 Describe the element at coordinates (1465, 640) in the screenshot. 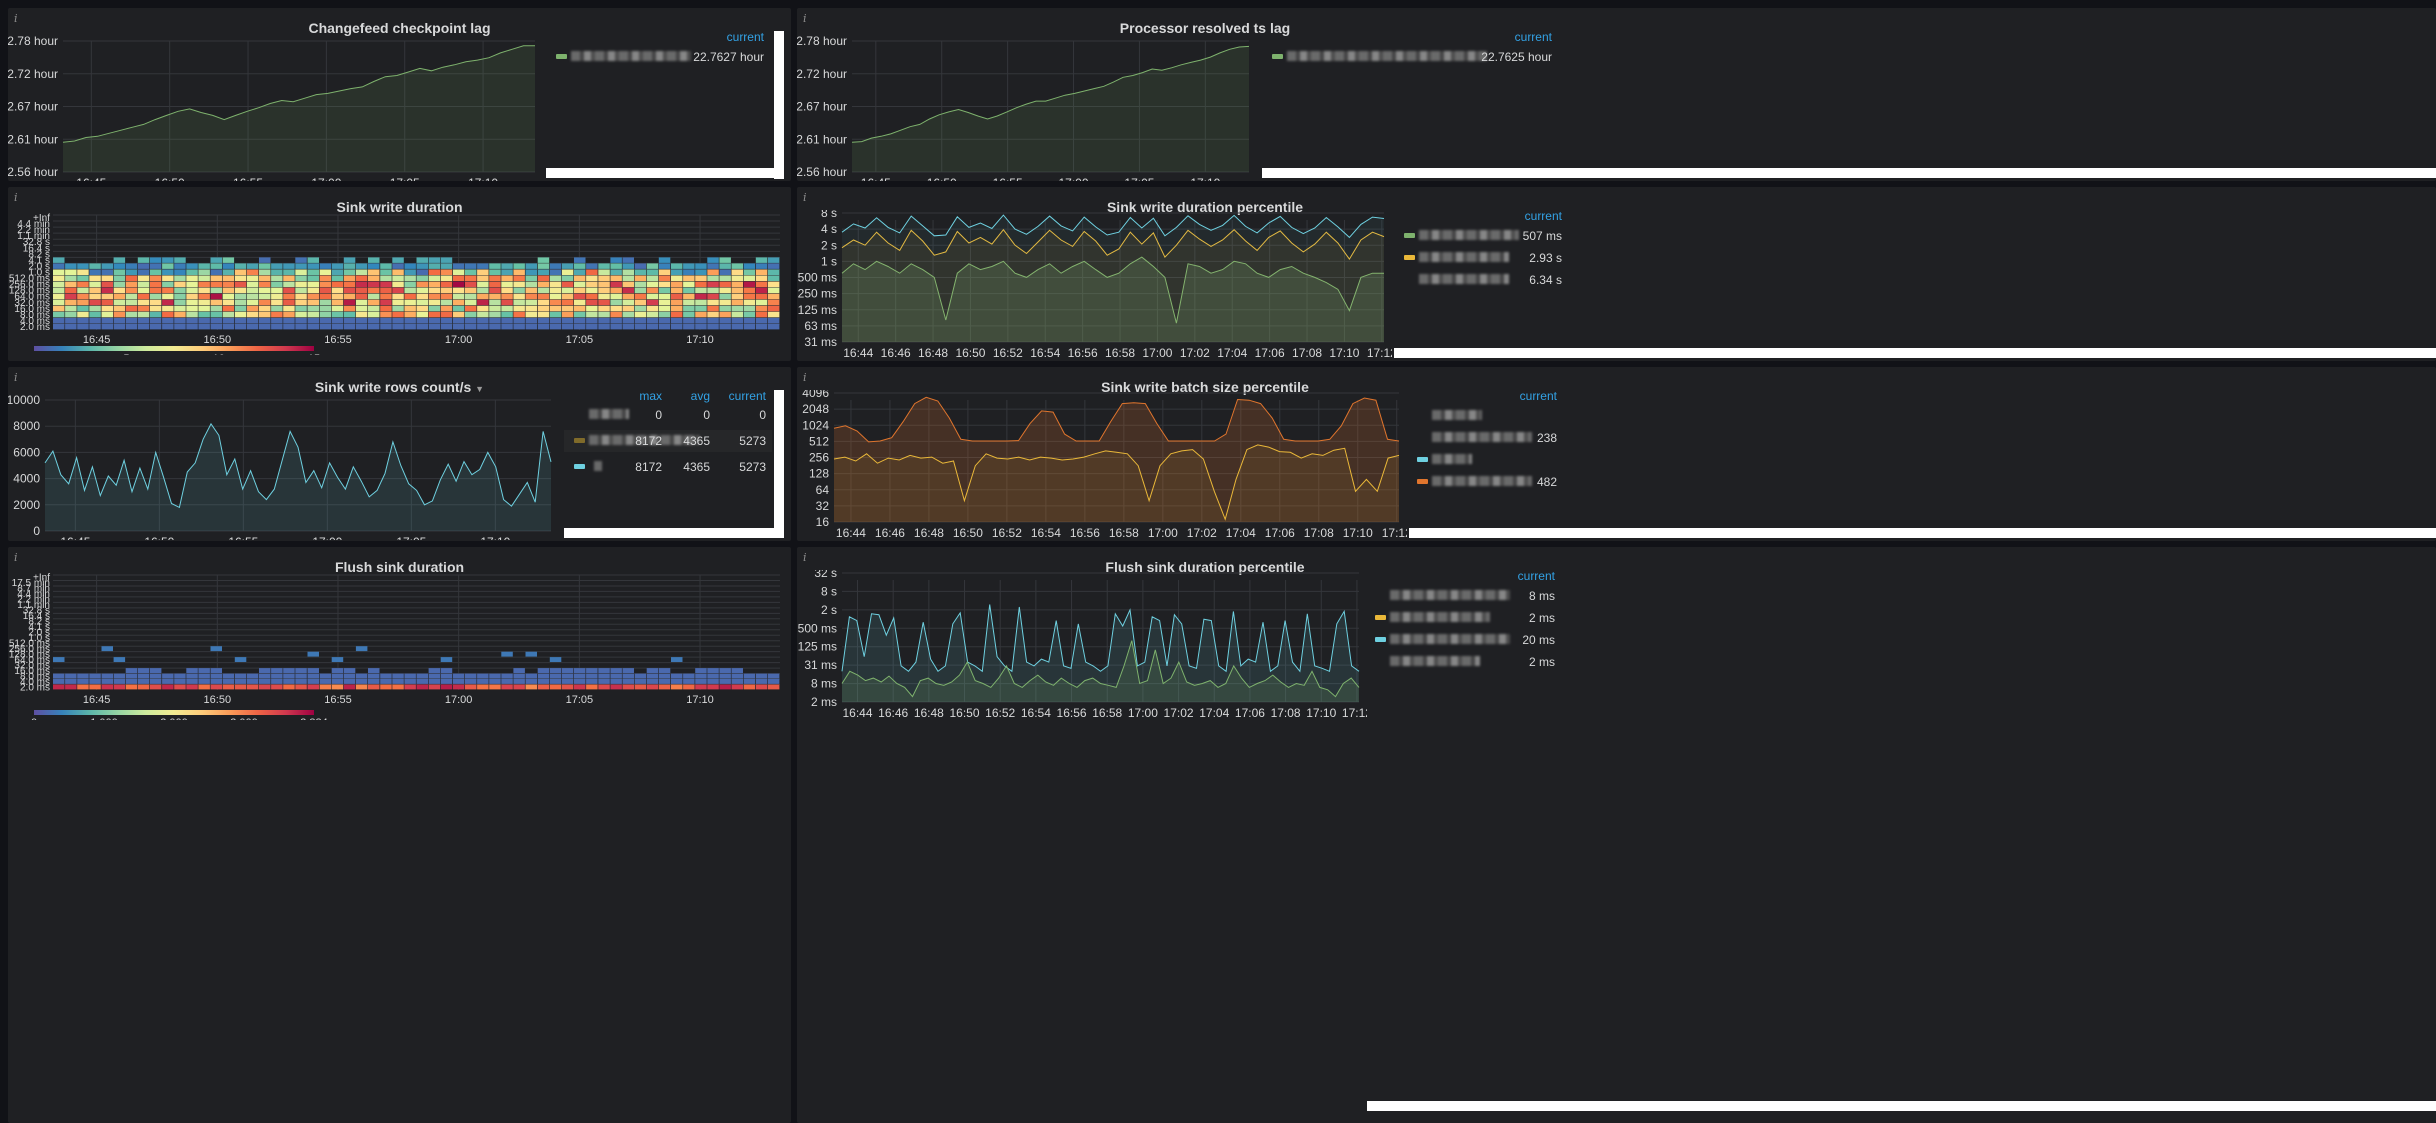

I see `legend-row: 20 ms` at that location.